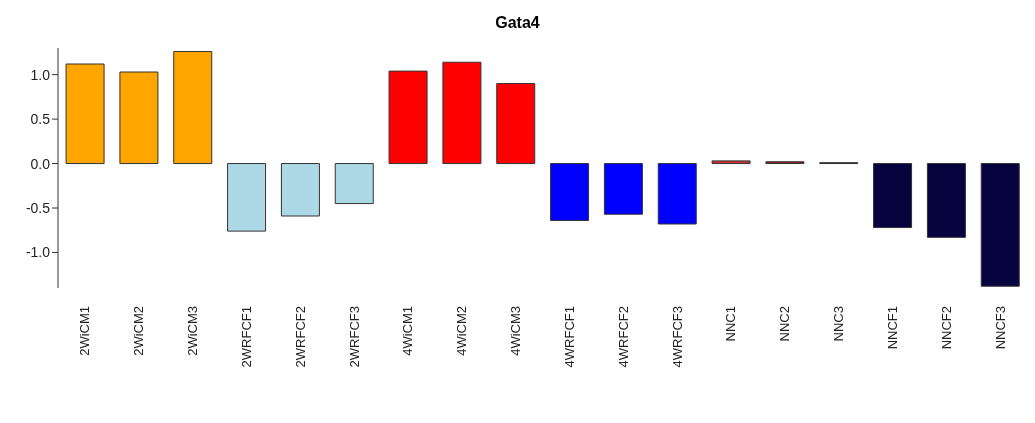 This screenshot has width=1035, height=423. What do you see at coordinates (38, 207) in the screenshot?
I see `y-tick-label: -0.5` at bounding box center [38, 207].